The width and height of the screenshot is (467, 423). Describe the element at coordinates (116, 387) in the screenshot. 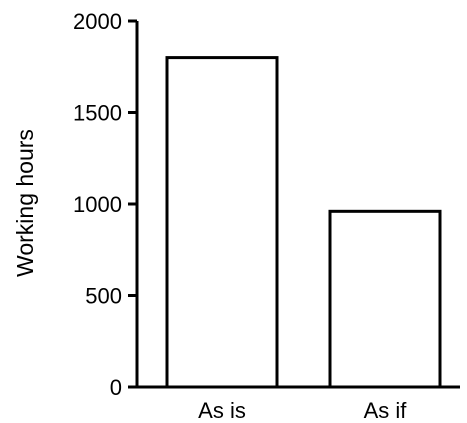

I see `y-tick-label: 0` at that location.